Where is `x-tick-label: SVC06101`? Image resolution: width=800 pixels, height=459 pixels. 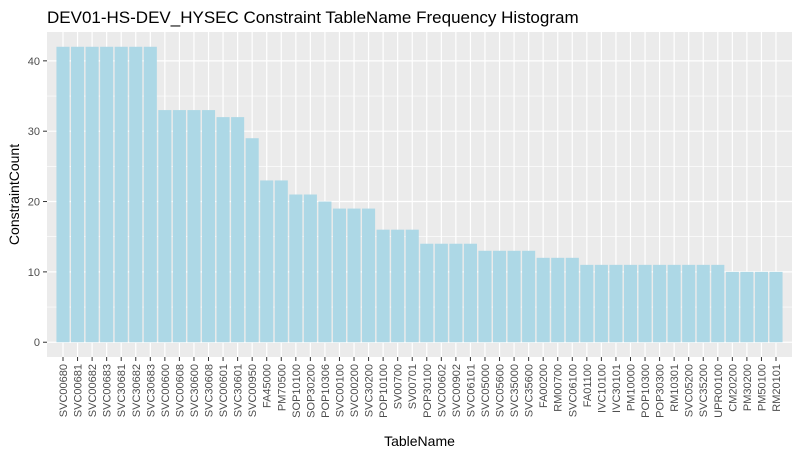 x-tick-label: SVC06101 is located at coordinates (471, 390).